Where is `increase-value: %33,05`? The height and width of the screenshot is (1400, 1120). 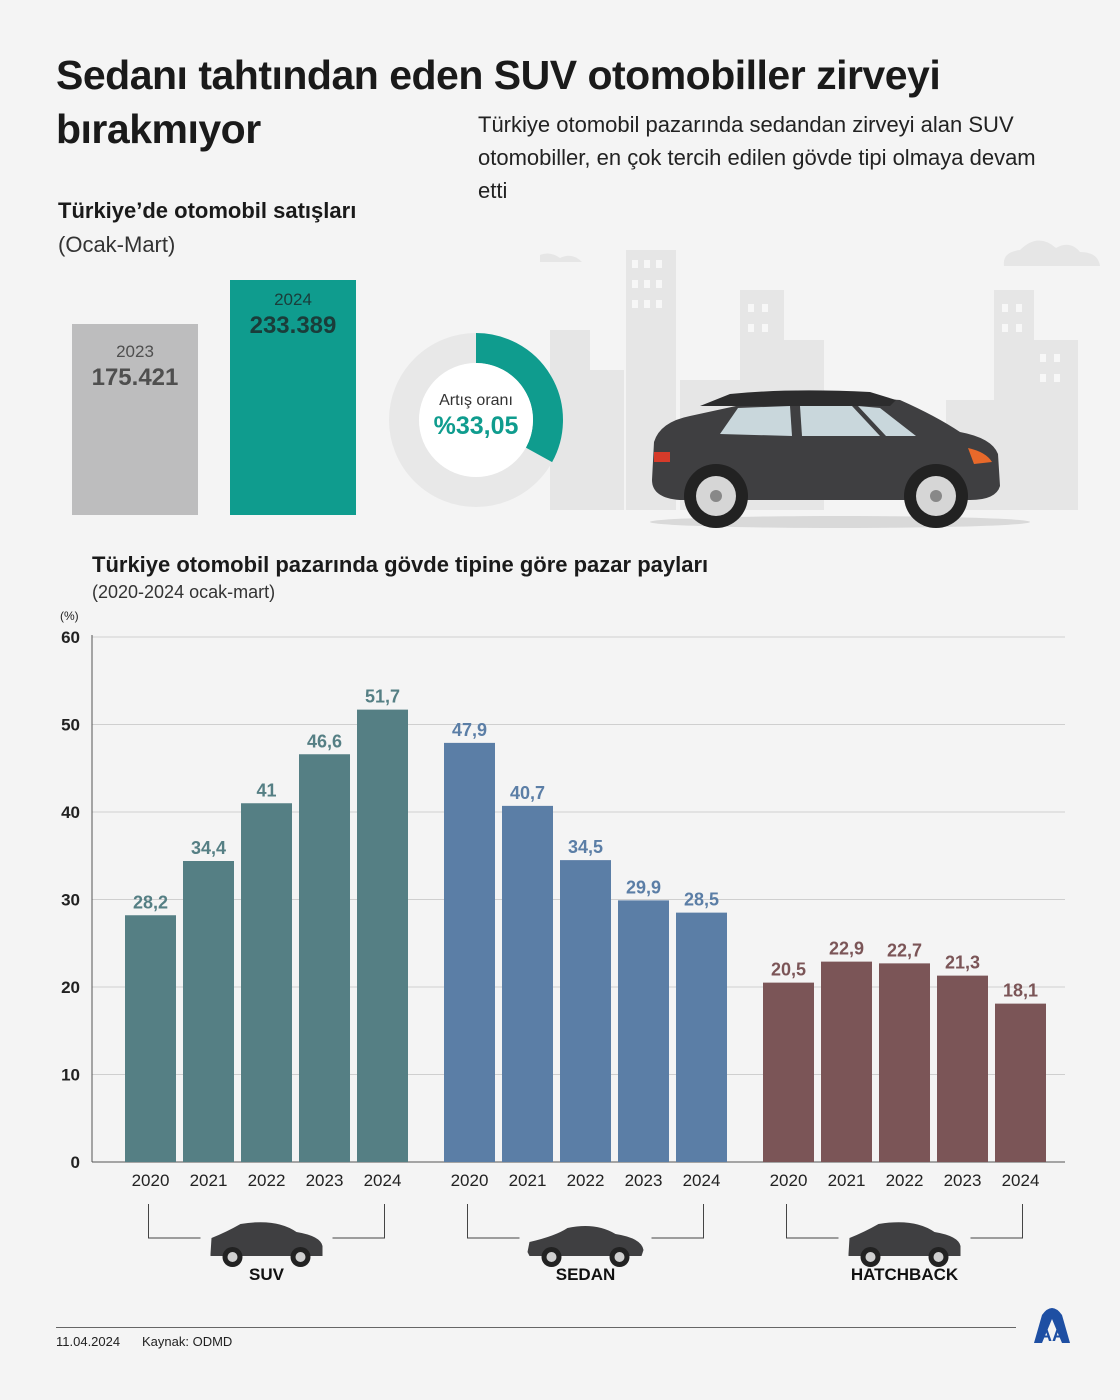 increase-value: %33,05 is located at coordinates (476, 426).